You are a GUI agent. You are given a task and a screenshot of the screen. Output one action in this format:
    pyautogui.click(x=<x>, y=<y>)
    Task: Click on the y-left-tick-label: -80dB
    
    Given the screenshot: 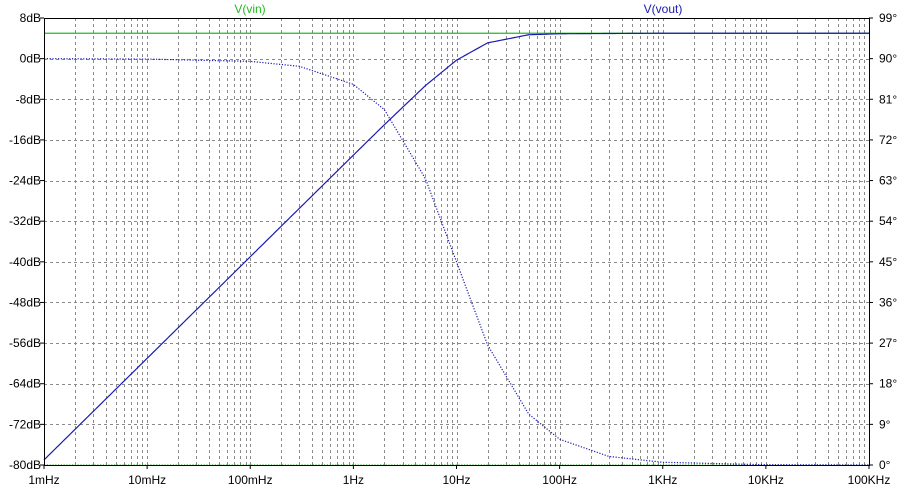 What is the action you would take?
    pyautogui.click(x=25, y=465)
    